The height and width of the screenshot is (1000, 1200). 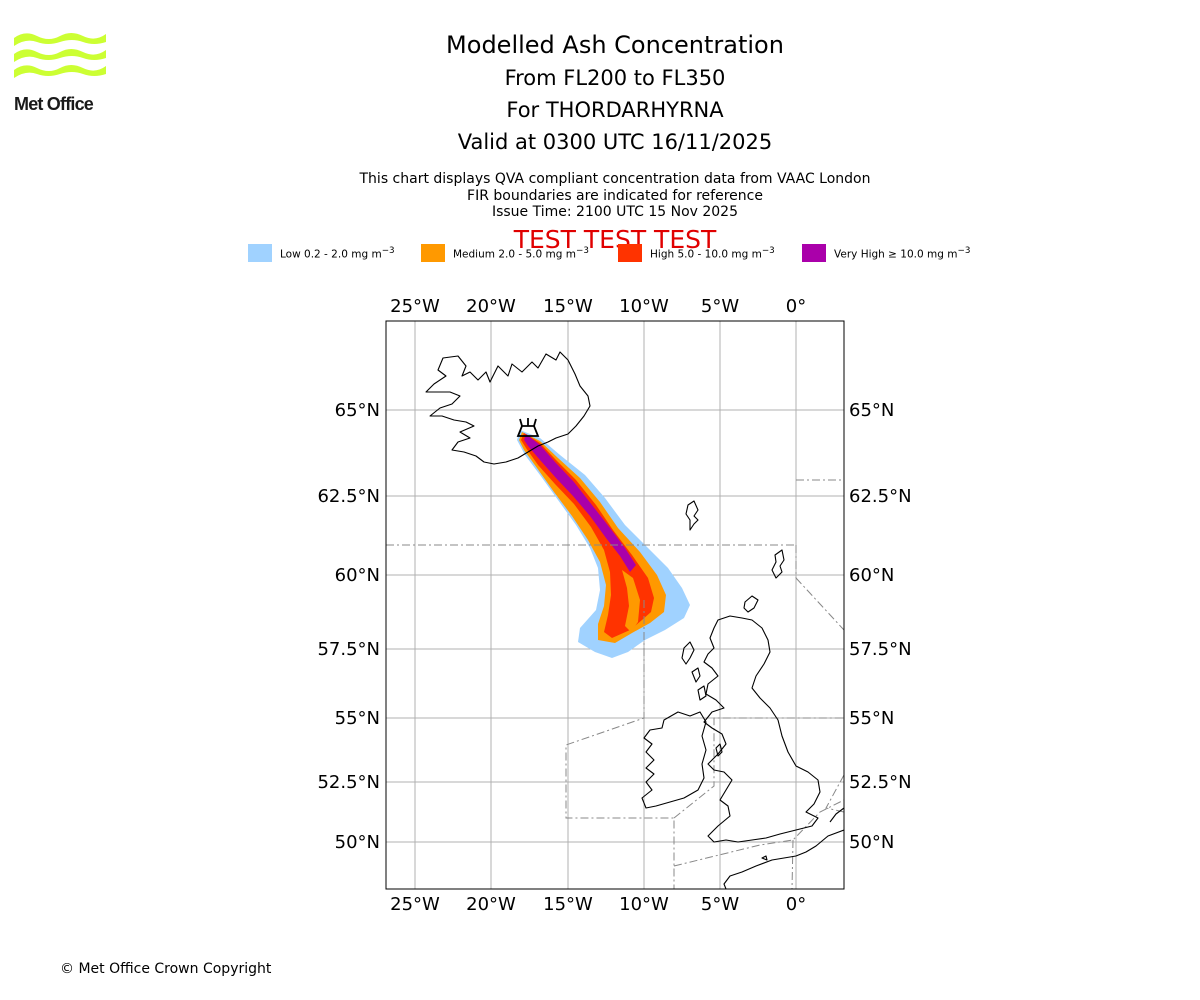 What do you see at coordinates (720, 306) in the screenshot?
I see `lon-tick-top: 5°W` at bounding box center [720, 306].